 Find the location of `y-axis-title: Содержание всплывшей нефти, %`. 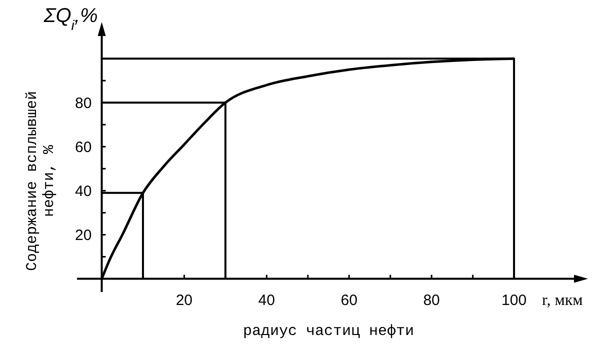

y-axis-title: Содержание всплывшей нефти, % is located at coordinates (41, 181).